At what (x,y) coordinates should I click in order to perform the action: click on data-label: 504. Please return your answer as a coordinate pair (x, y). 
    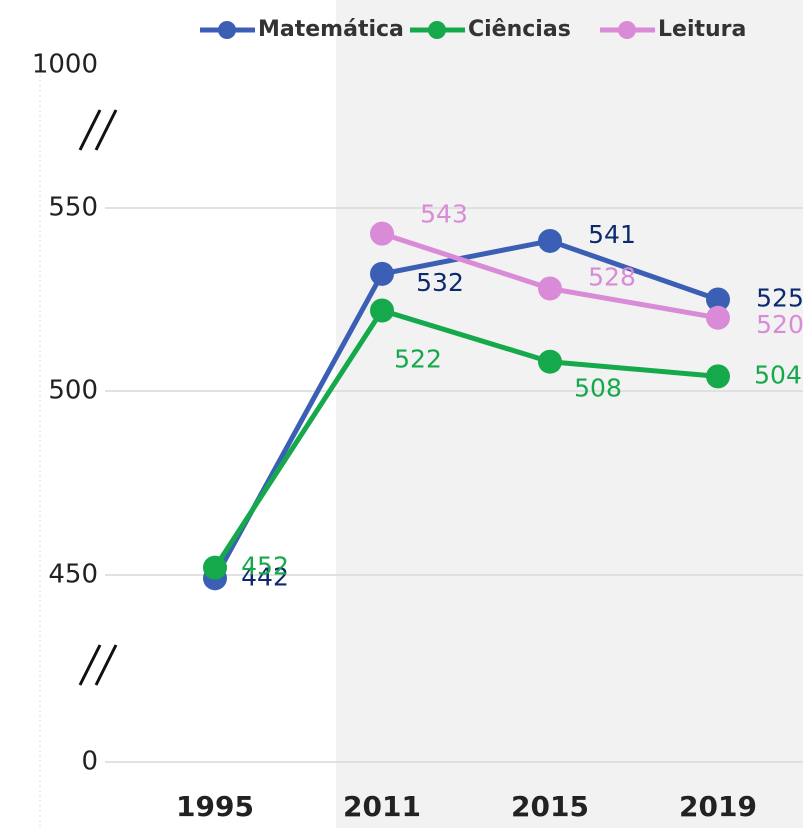
    Looking at the image, I should click on (778, 374).